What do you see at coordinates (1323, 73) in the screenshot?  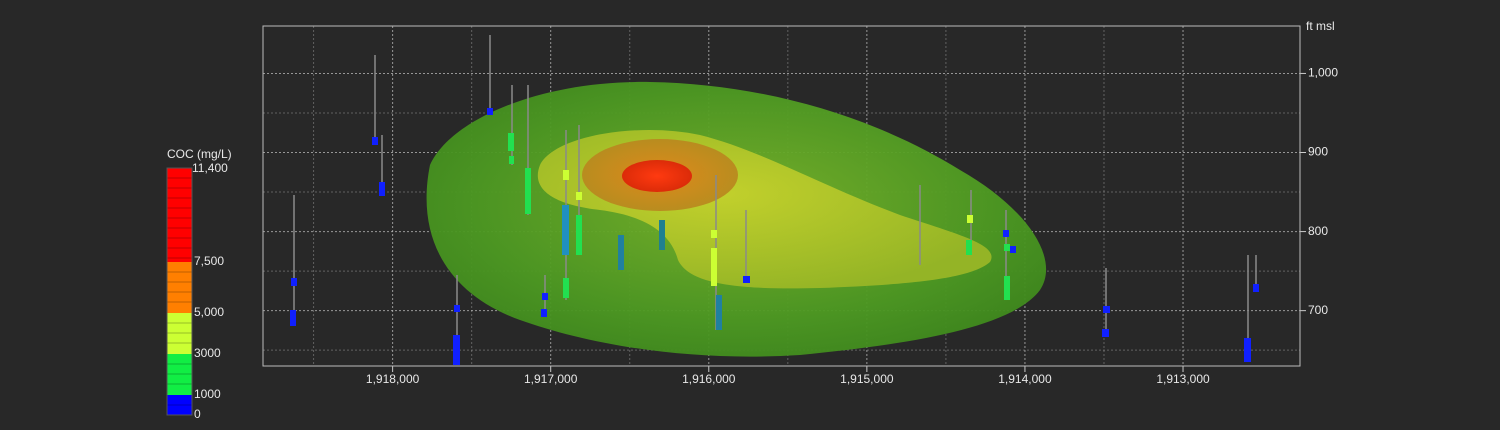 I see `y-tick-label: 1,000` at bounding box center [1323, 73].